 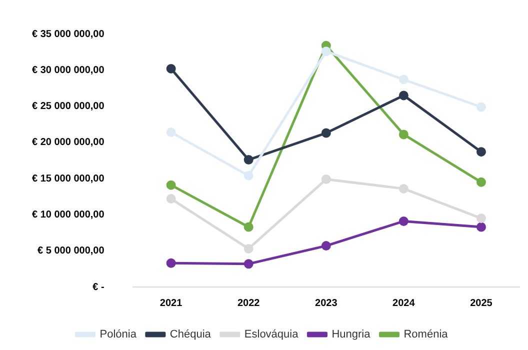 What do you see at coordinates (68, 178) in the screenshot?
I see `y-tick-label: € 15 000 000,00` at bounding box center [68, 178].